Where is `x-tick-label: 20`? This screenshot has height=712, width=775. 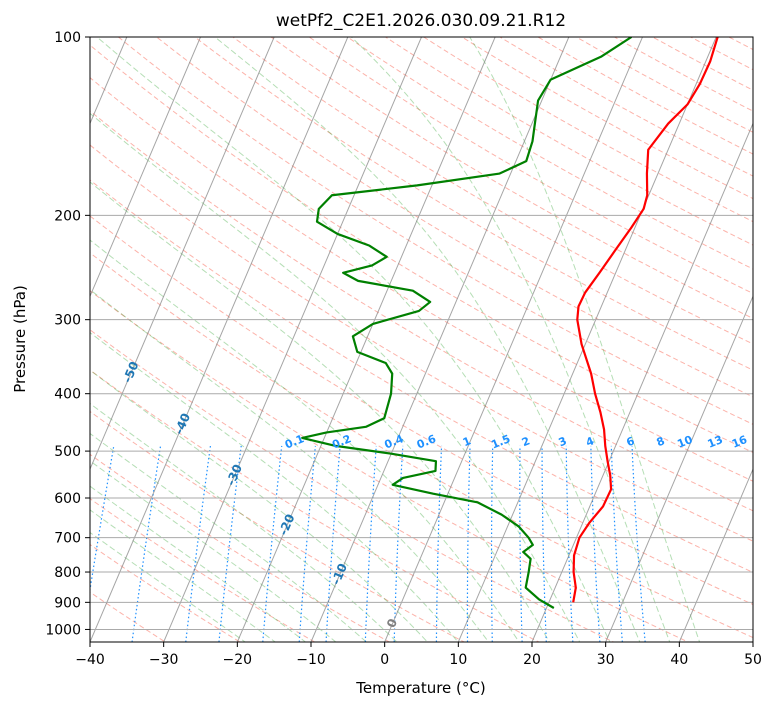
x-tick-label: 20 is located at coordinates (532, 660).